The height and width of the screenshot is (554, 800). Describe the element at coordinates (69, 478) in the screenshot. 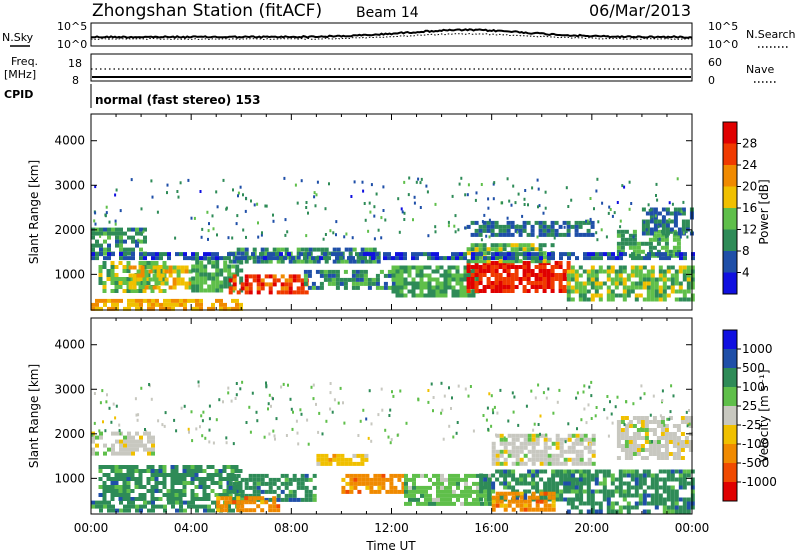

I see `velocity-ytick-1000: 1000` at that location.